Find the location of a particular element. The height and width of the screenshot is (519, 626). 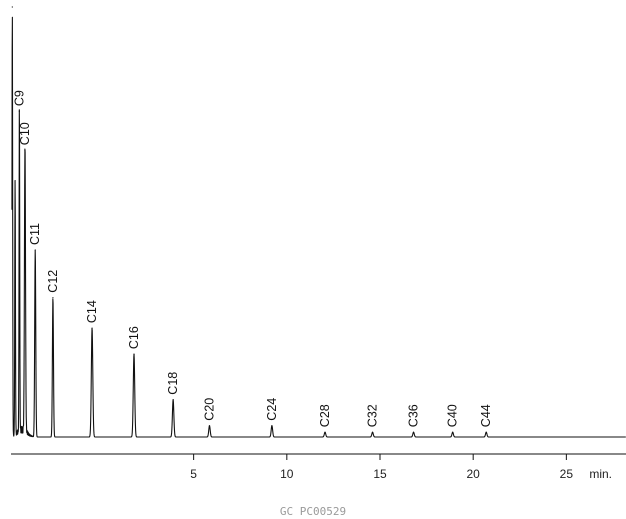

x-tick-label: 20 is located at coordinates (474, 474).